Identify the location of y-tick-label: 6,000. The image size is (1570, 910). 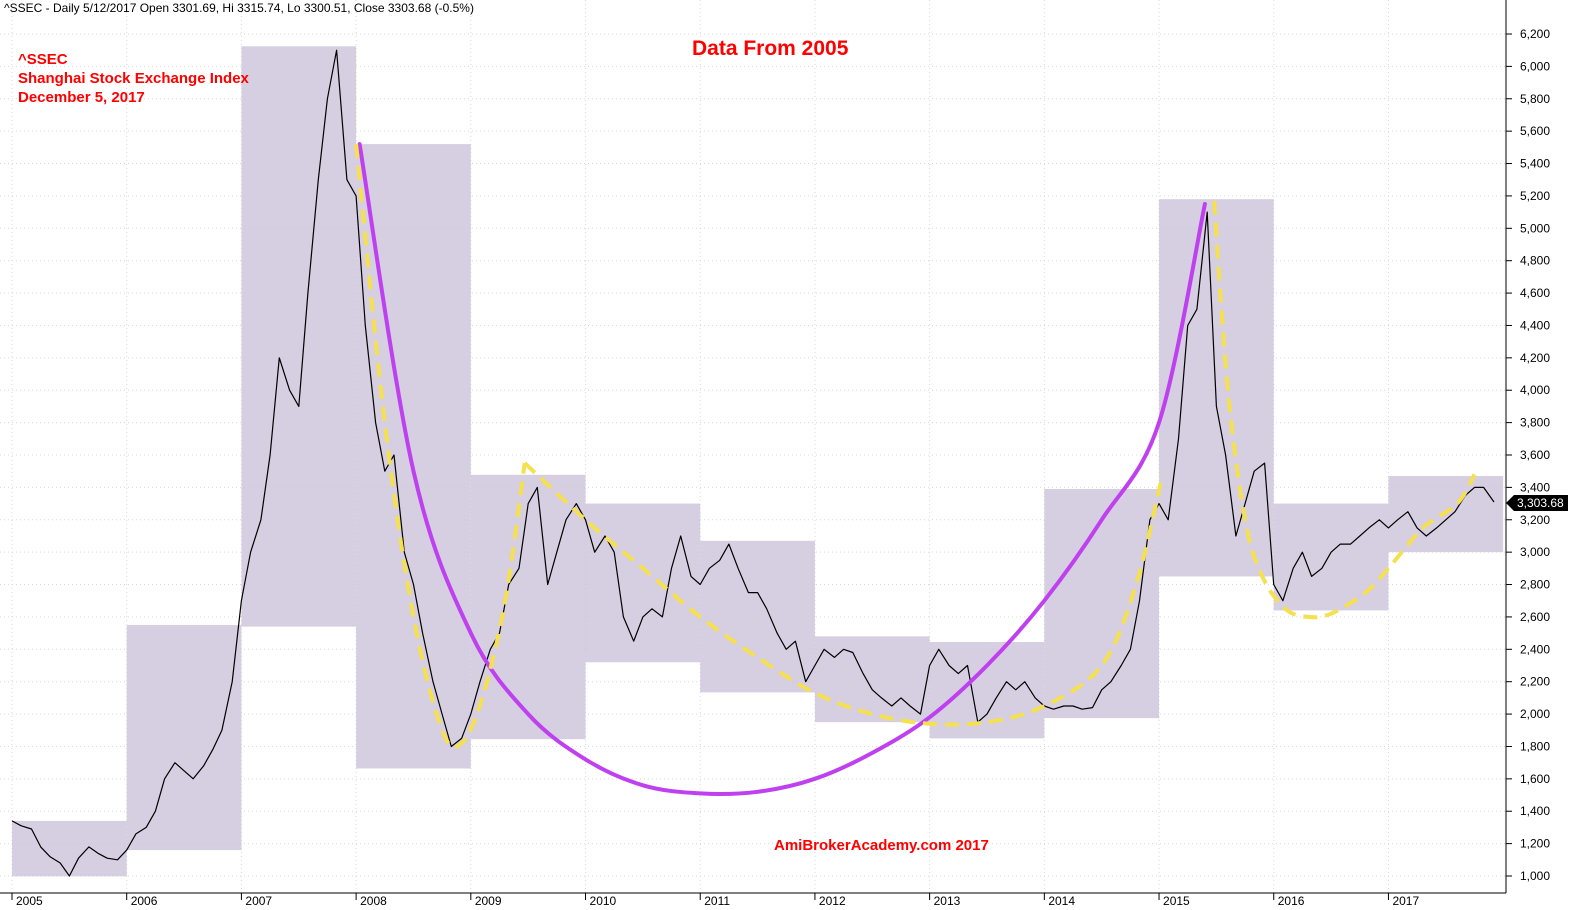
(1535, 66).